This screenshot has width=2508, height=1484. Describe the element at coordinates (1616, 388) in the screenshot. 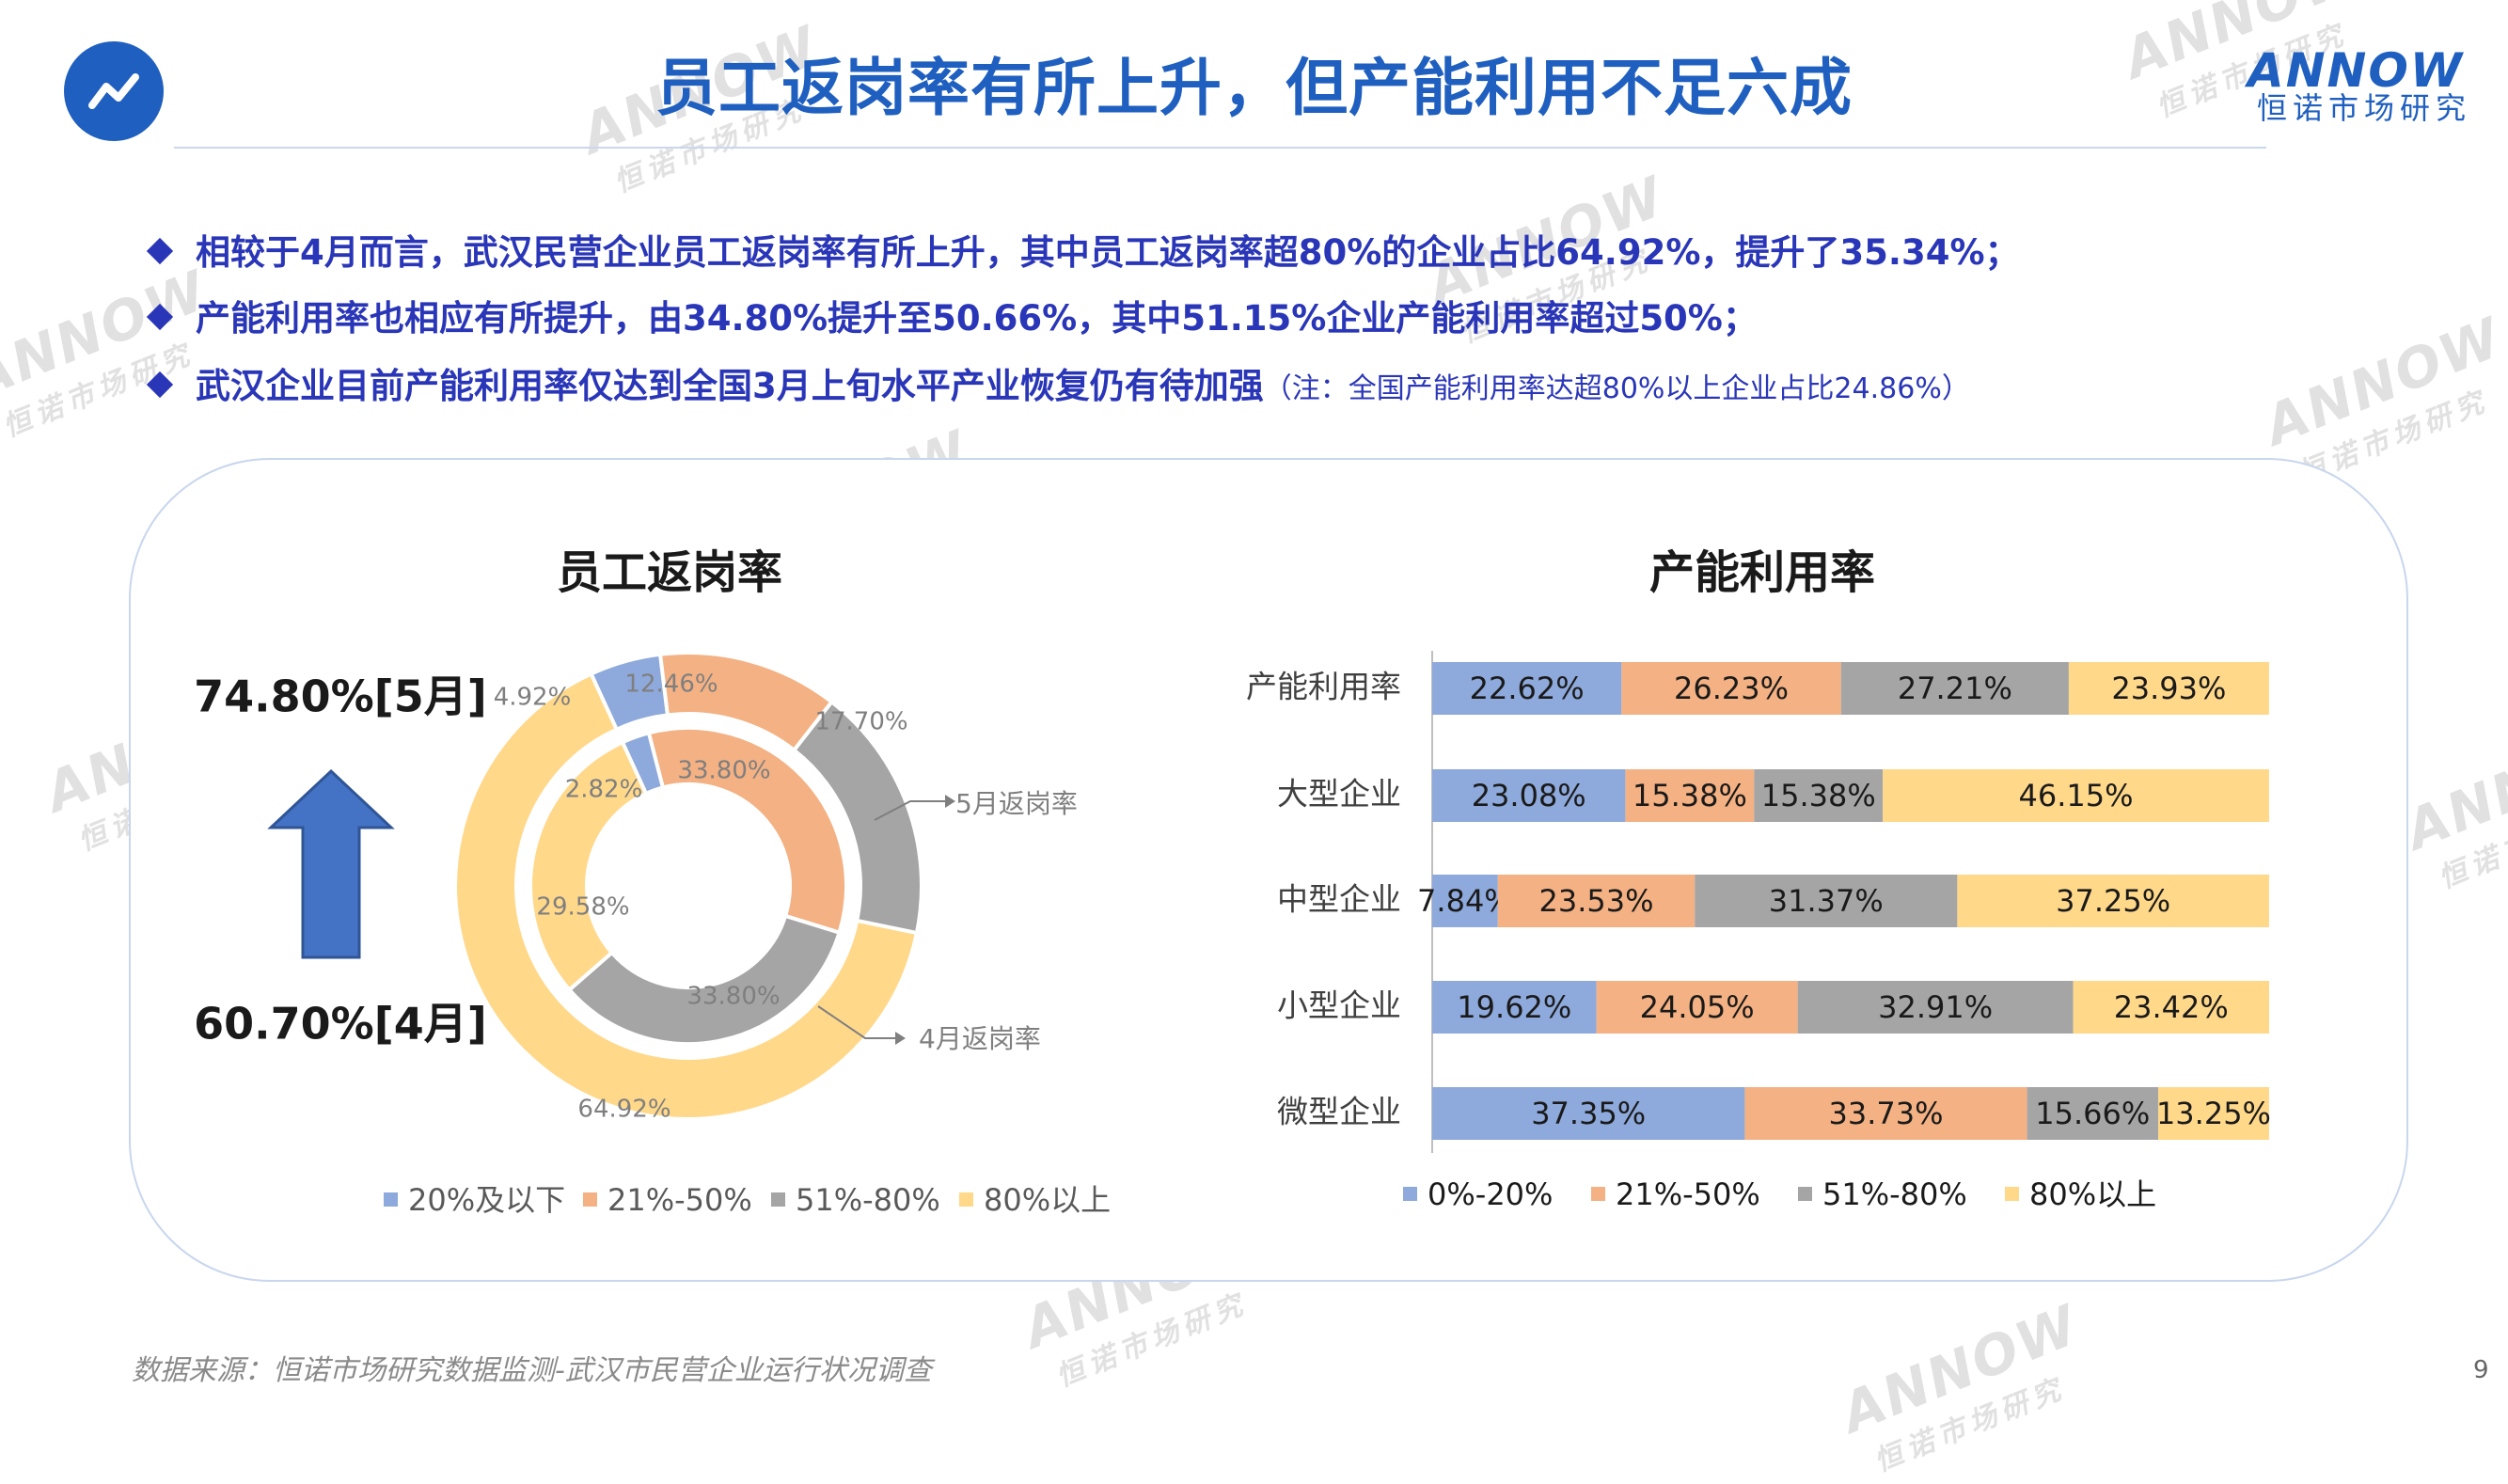

I see `bullet-note: （注：全国产能利用率达超80%以上企业占比24.86%）` at that location.